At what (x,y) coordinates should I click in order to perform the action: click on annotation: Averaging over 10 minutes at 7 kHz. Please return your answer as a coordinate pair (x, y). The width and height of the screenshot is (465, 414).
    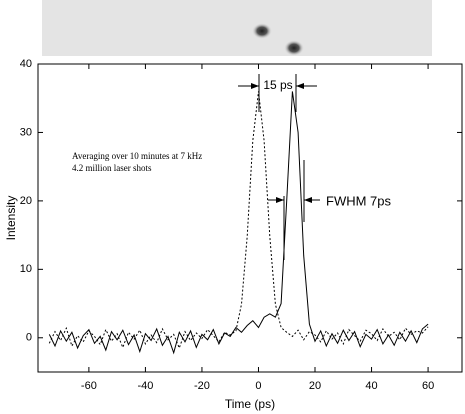
    Looking at the image, I should click on (137, 156).